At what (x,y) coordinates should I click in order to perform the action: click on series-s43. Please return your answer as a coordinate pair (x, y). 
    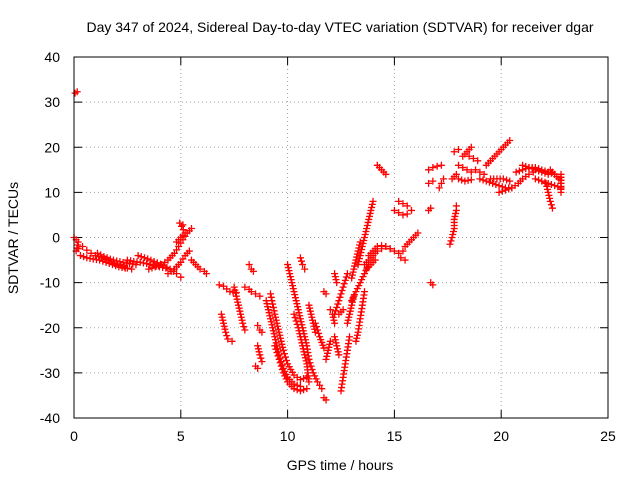
    Looking at the image, I should click on (365, 233).